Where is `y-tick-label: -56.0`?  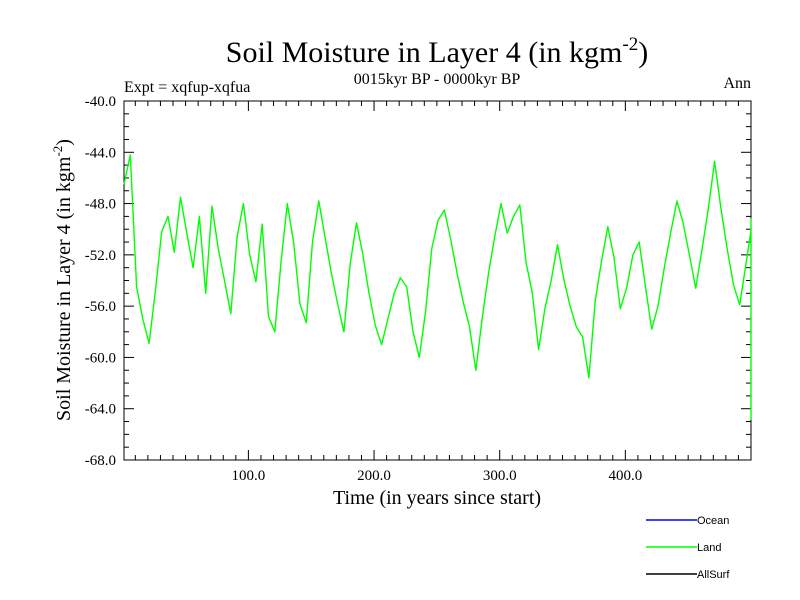
y-tick-label: -56.0 is located at coordinates (100, 307).